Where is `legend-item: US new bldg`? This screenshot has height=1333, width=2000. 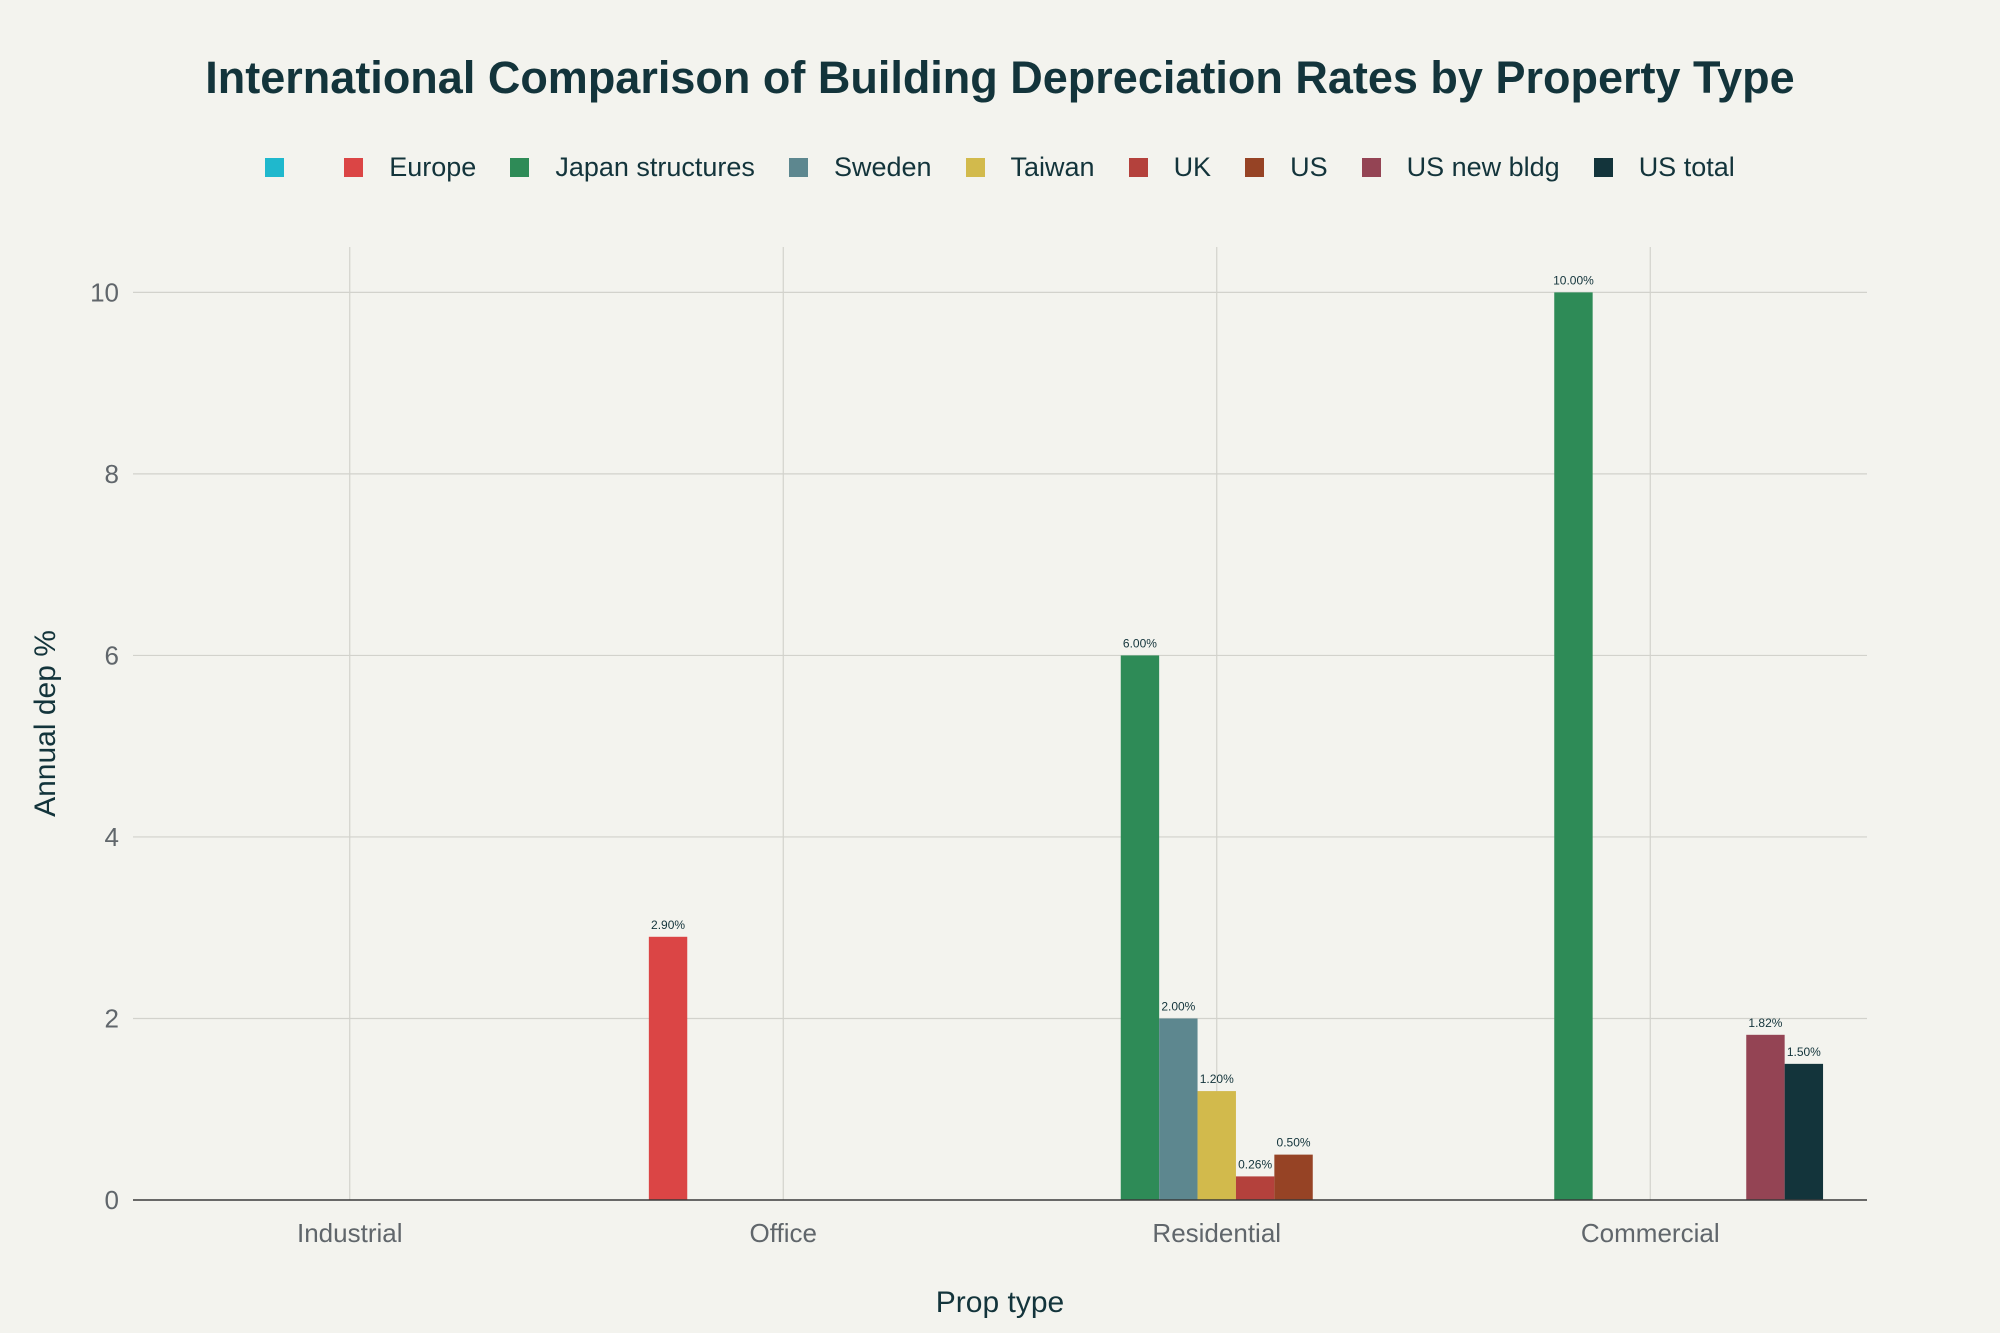
legend-item: US new bldg is located at coordinates (1460, 167).